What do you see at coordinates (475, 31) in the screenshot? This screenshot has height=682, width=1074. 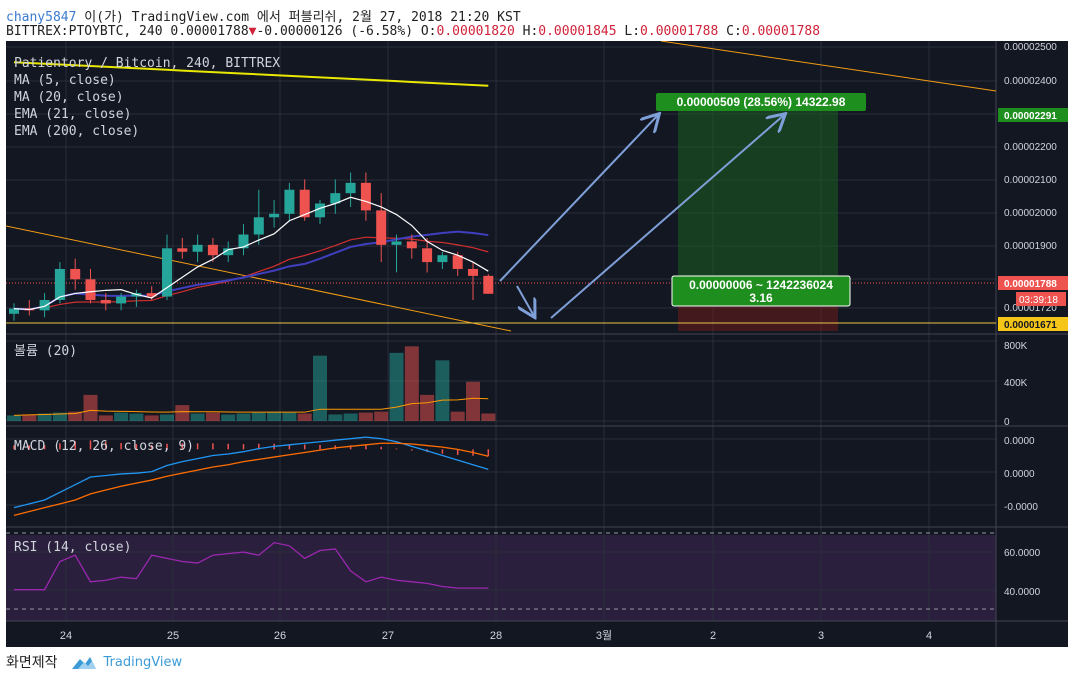 I see `open-value: 0.00001820` at bounding box center [475, 31].